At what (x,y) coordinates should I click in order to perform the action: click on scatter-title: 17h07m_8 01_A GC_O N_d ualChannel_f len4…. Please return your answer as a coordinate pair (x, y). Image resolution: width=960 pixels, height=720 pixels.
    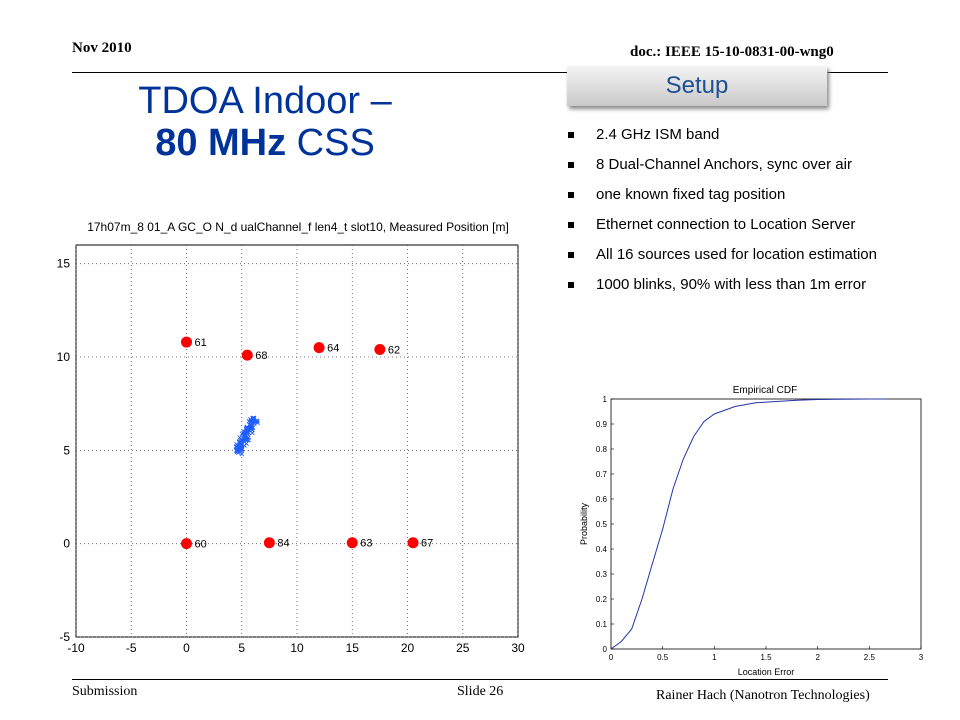
    Looking at the image, I should click on (298, 227).